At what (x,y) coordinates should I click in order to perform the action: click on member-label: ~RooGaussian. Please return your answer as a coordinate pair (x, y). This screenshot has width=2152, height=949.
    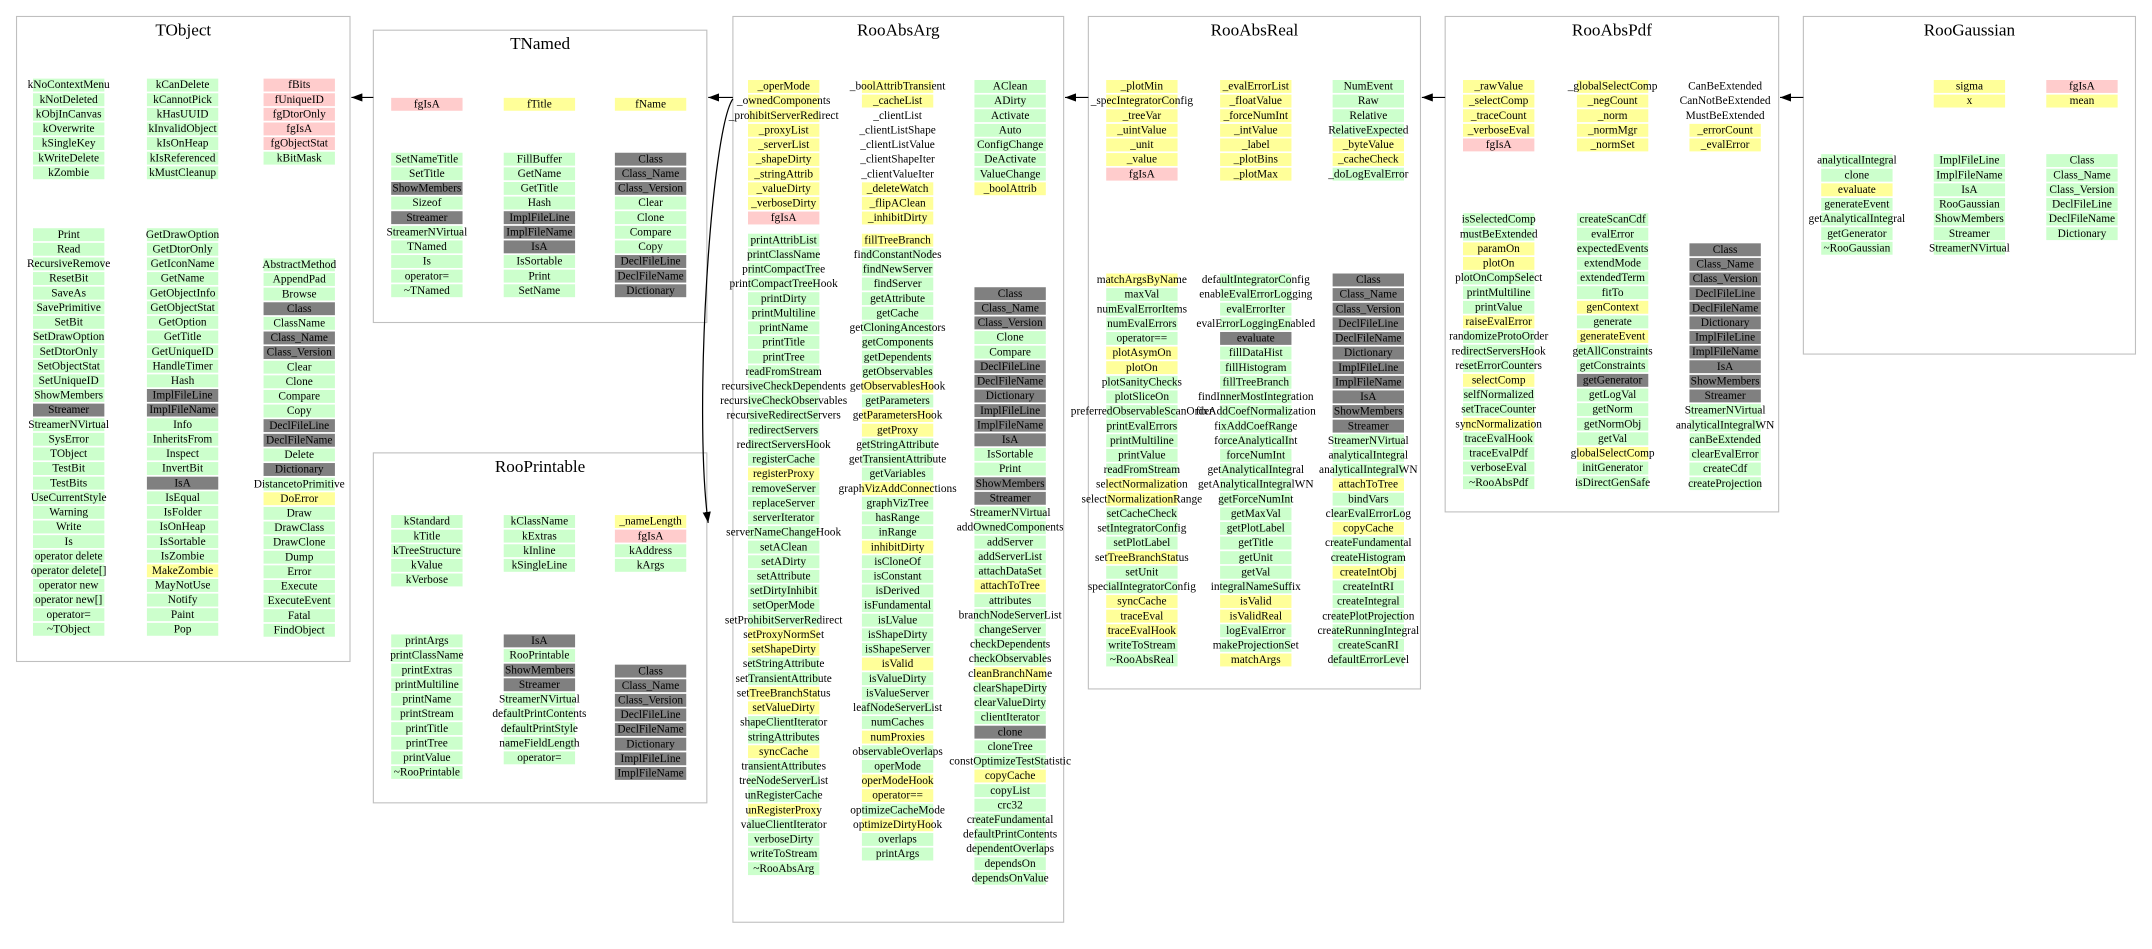
    Looking at the image, I should click on (1856, 248).